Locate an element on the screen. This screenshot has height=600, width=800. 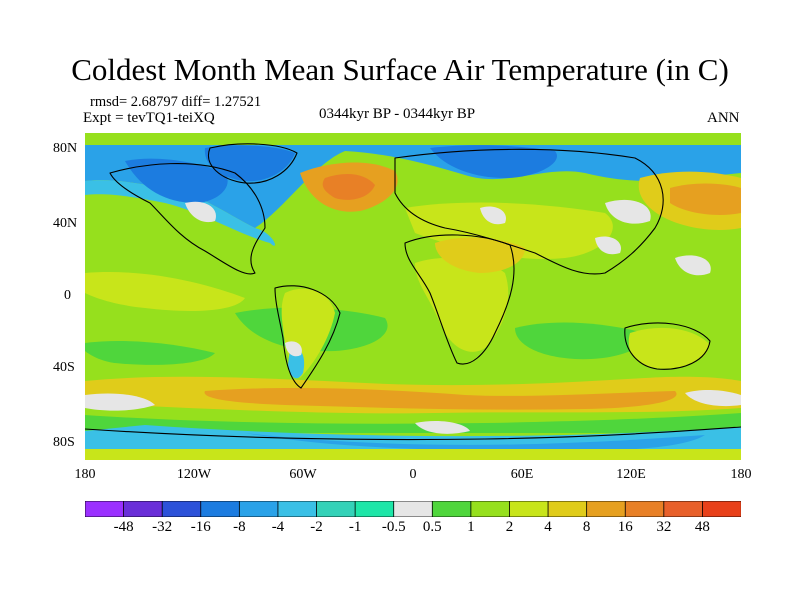
canada-blue is located at coordinates (176, 180).